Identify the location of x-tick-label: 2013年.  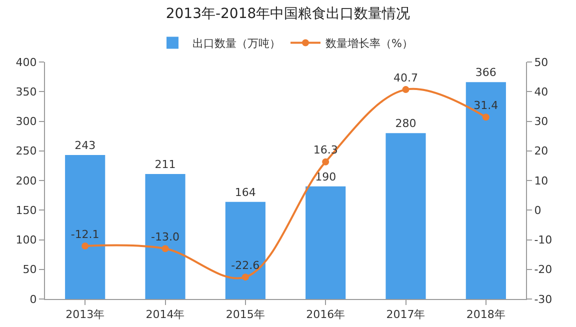
(85, 315).